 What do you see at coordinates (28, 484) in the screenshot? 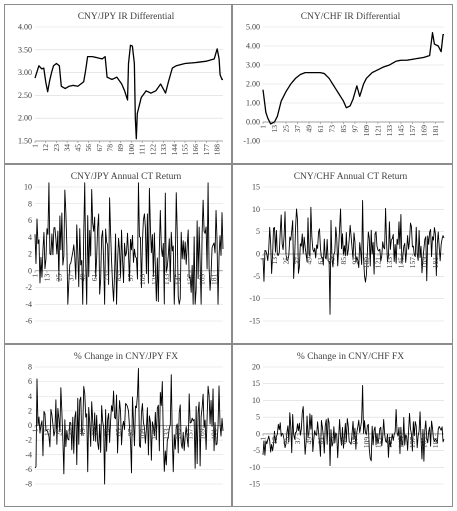
I see `y-tick-label: -8` at bounding box center [28, 484].